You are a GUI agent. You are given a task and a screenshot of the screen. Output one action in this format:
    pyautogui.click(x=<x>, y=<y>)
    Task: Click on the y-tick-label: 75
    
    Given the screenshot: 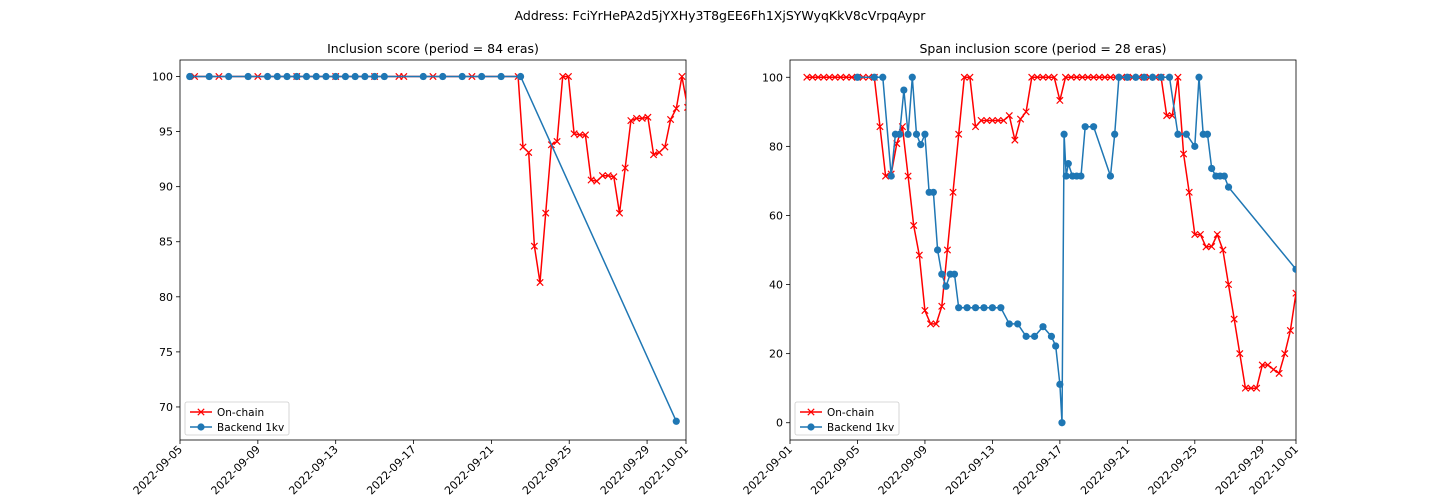 What is the action you would take?
    pyautogui.click(x=166, y=352)
    